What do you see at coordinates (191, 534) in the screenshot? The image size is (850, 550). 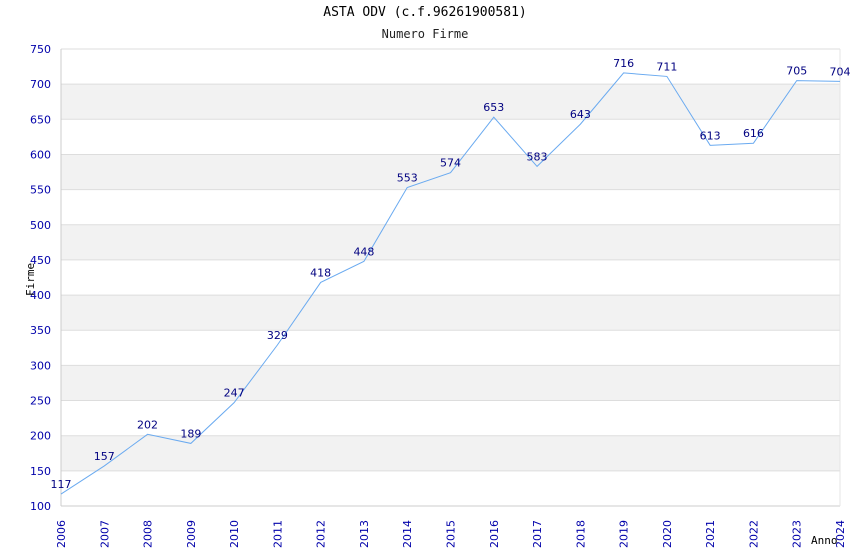 I see `x-tick-label: 2009` at bounding box center [191, 534].